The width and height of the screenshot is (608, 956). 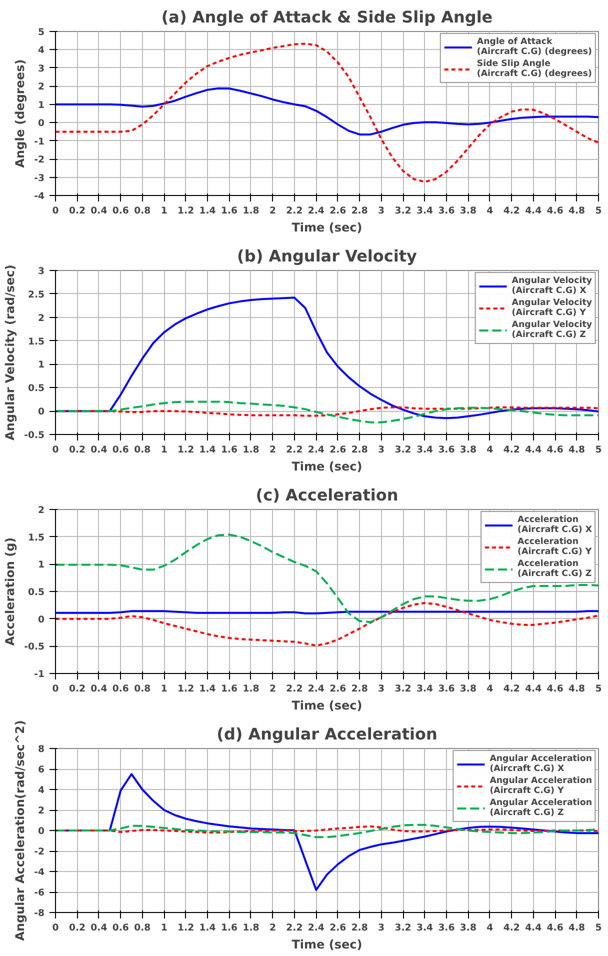 What do you see at coordinates (36, 592) in the screenshot?
I see `y-tick-label: 0.5` at bounding box center [36, 592].